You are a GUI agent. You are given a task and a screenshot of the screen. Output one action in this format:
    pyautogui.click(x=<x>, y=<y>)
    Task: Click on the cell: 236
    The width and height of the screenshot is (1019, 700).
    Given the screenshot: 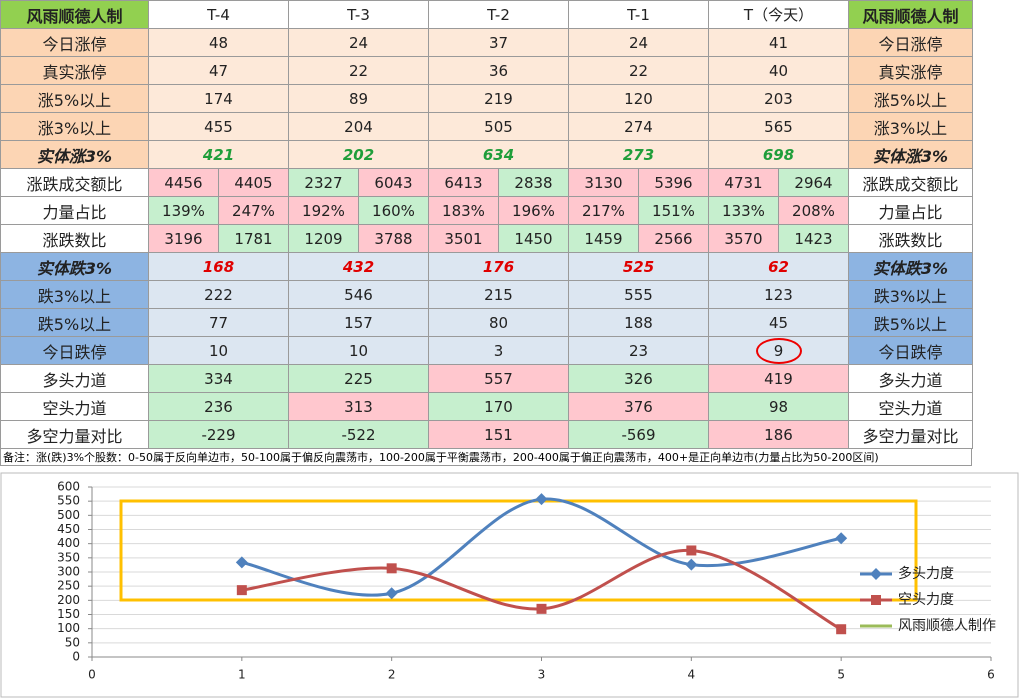 What is the action you would take?
    pyautogui.click(x=218, y=406)
    